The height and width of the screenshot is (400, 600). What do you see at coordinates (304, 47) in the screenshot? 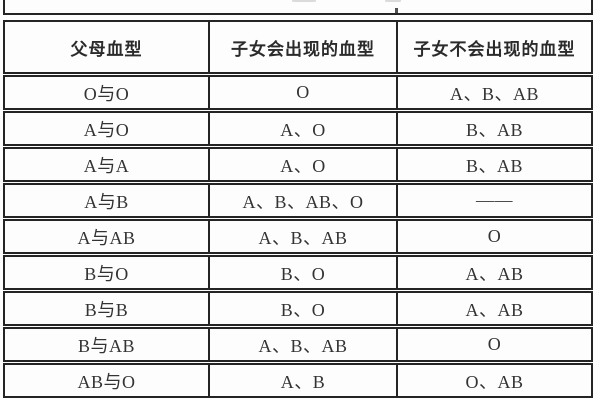
I see `column-header-possible: 子女会出现的血型` at bounding box center [304, 47].